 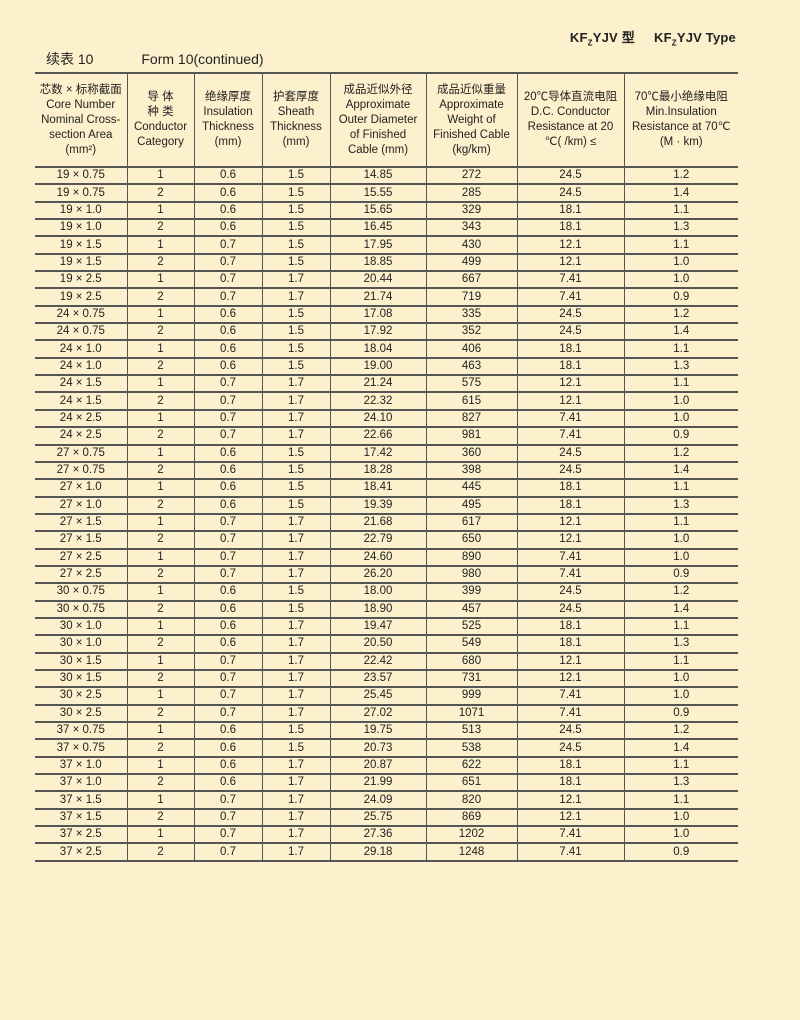 I want to click on column-header-line: of Finished, so click(x=378, y=134).